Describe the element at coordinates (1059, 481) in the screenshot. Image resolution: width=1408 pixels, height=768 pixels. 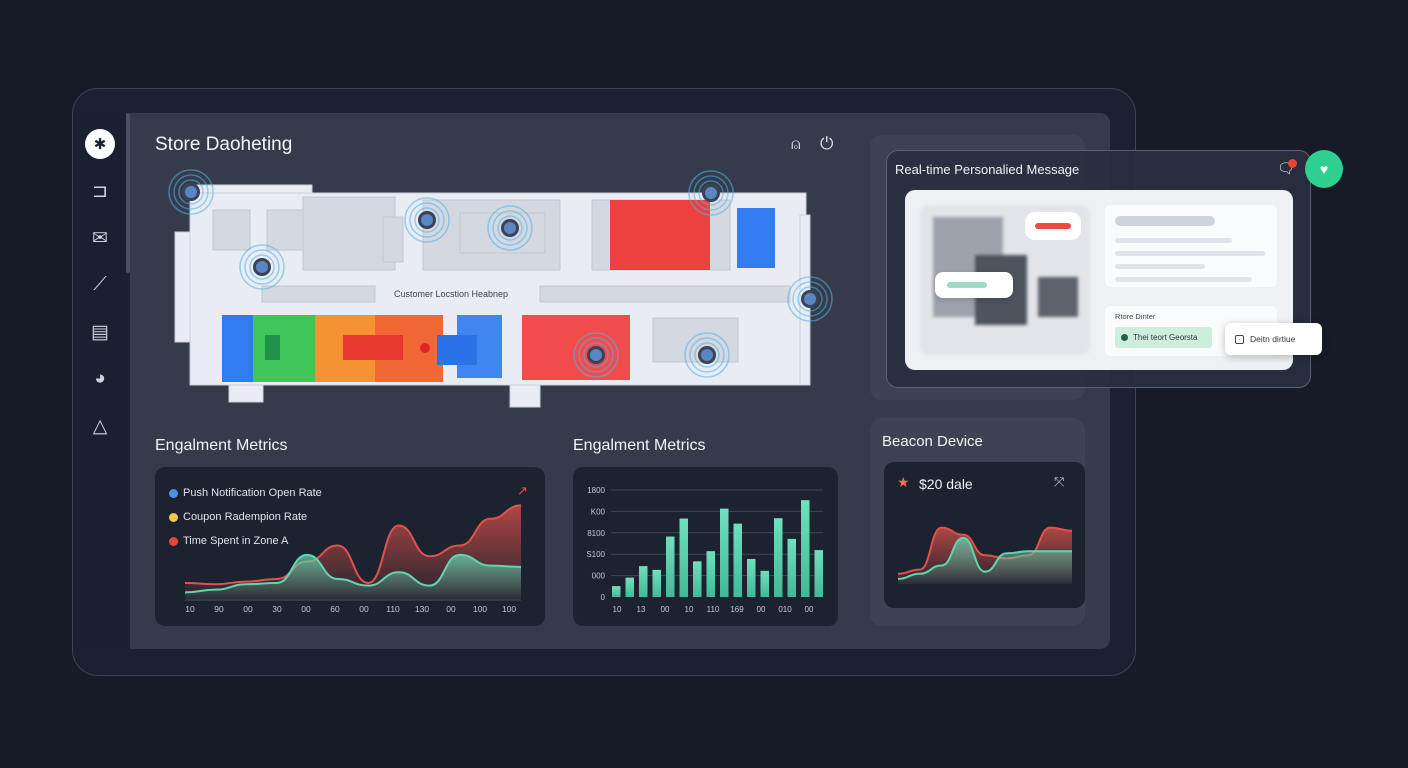
I see `expand-icon: ⤧` at that location.